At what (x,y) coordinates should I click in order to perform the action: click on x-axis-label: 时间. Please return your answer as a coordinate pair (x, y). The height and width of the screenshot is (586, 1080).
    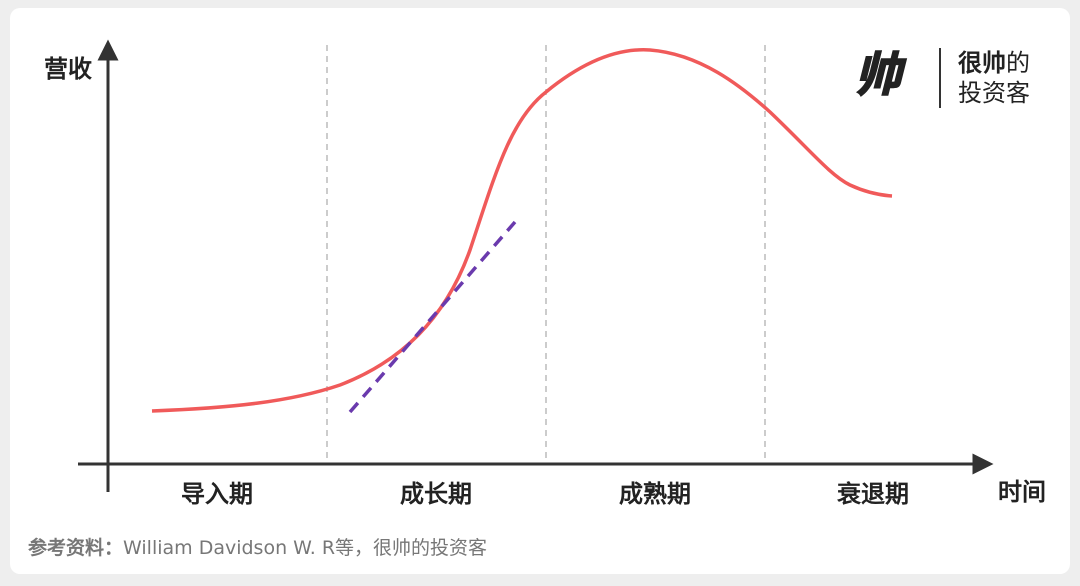
    Looking at the image, I should click on (1022, 492).